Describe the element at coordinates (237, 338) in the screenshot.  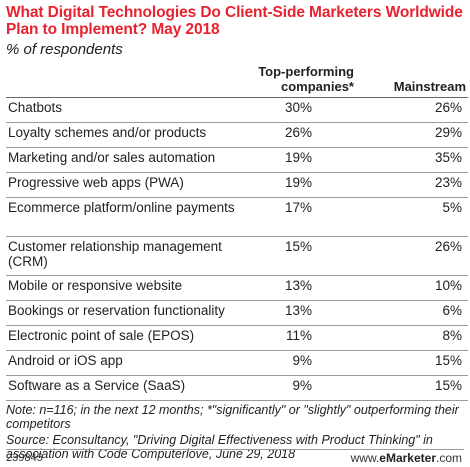
I see `table-row: Electronic point of sale (EPOS) 11% 8%` at that location.